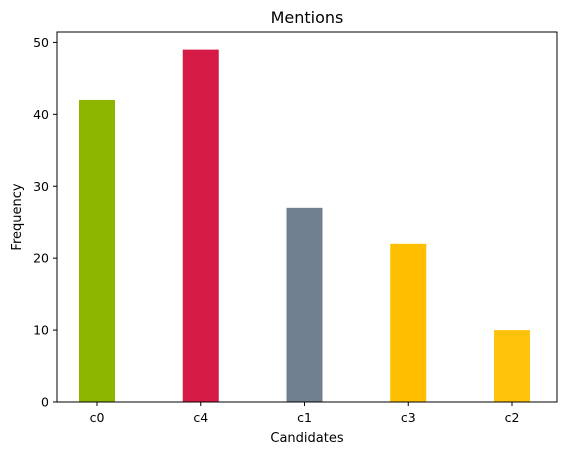 The height and width of the screenshot is (455, 562). I want to click on bar-c4, so click(200, 225).